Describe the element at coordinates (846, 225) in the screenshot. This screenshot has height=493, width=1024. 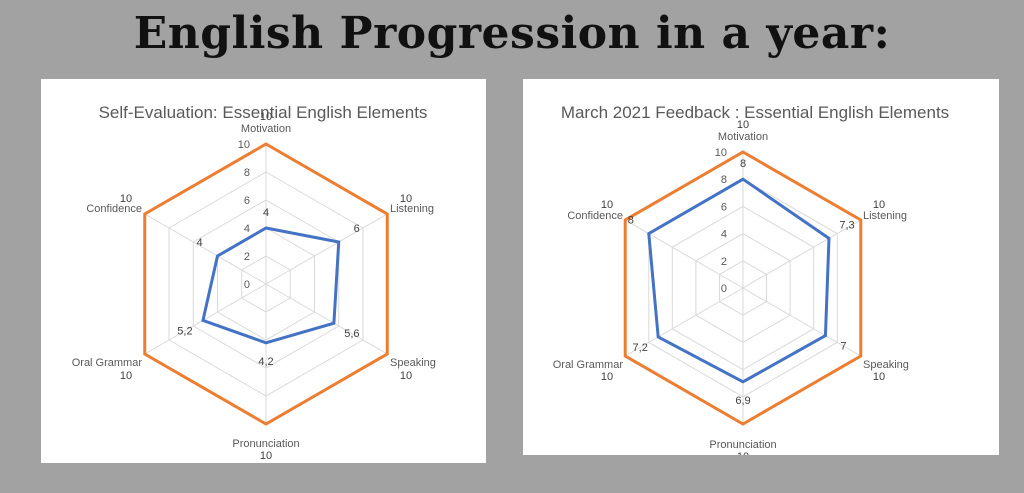
I see `data-label-score: 7,3` at that location.